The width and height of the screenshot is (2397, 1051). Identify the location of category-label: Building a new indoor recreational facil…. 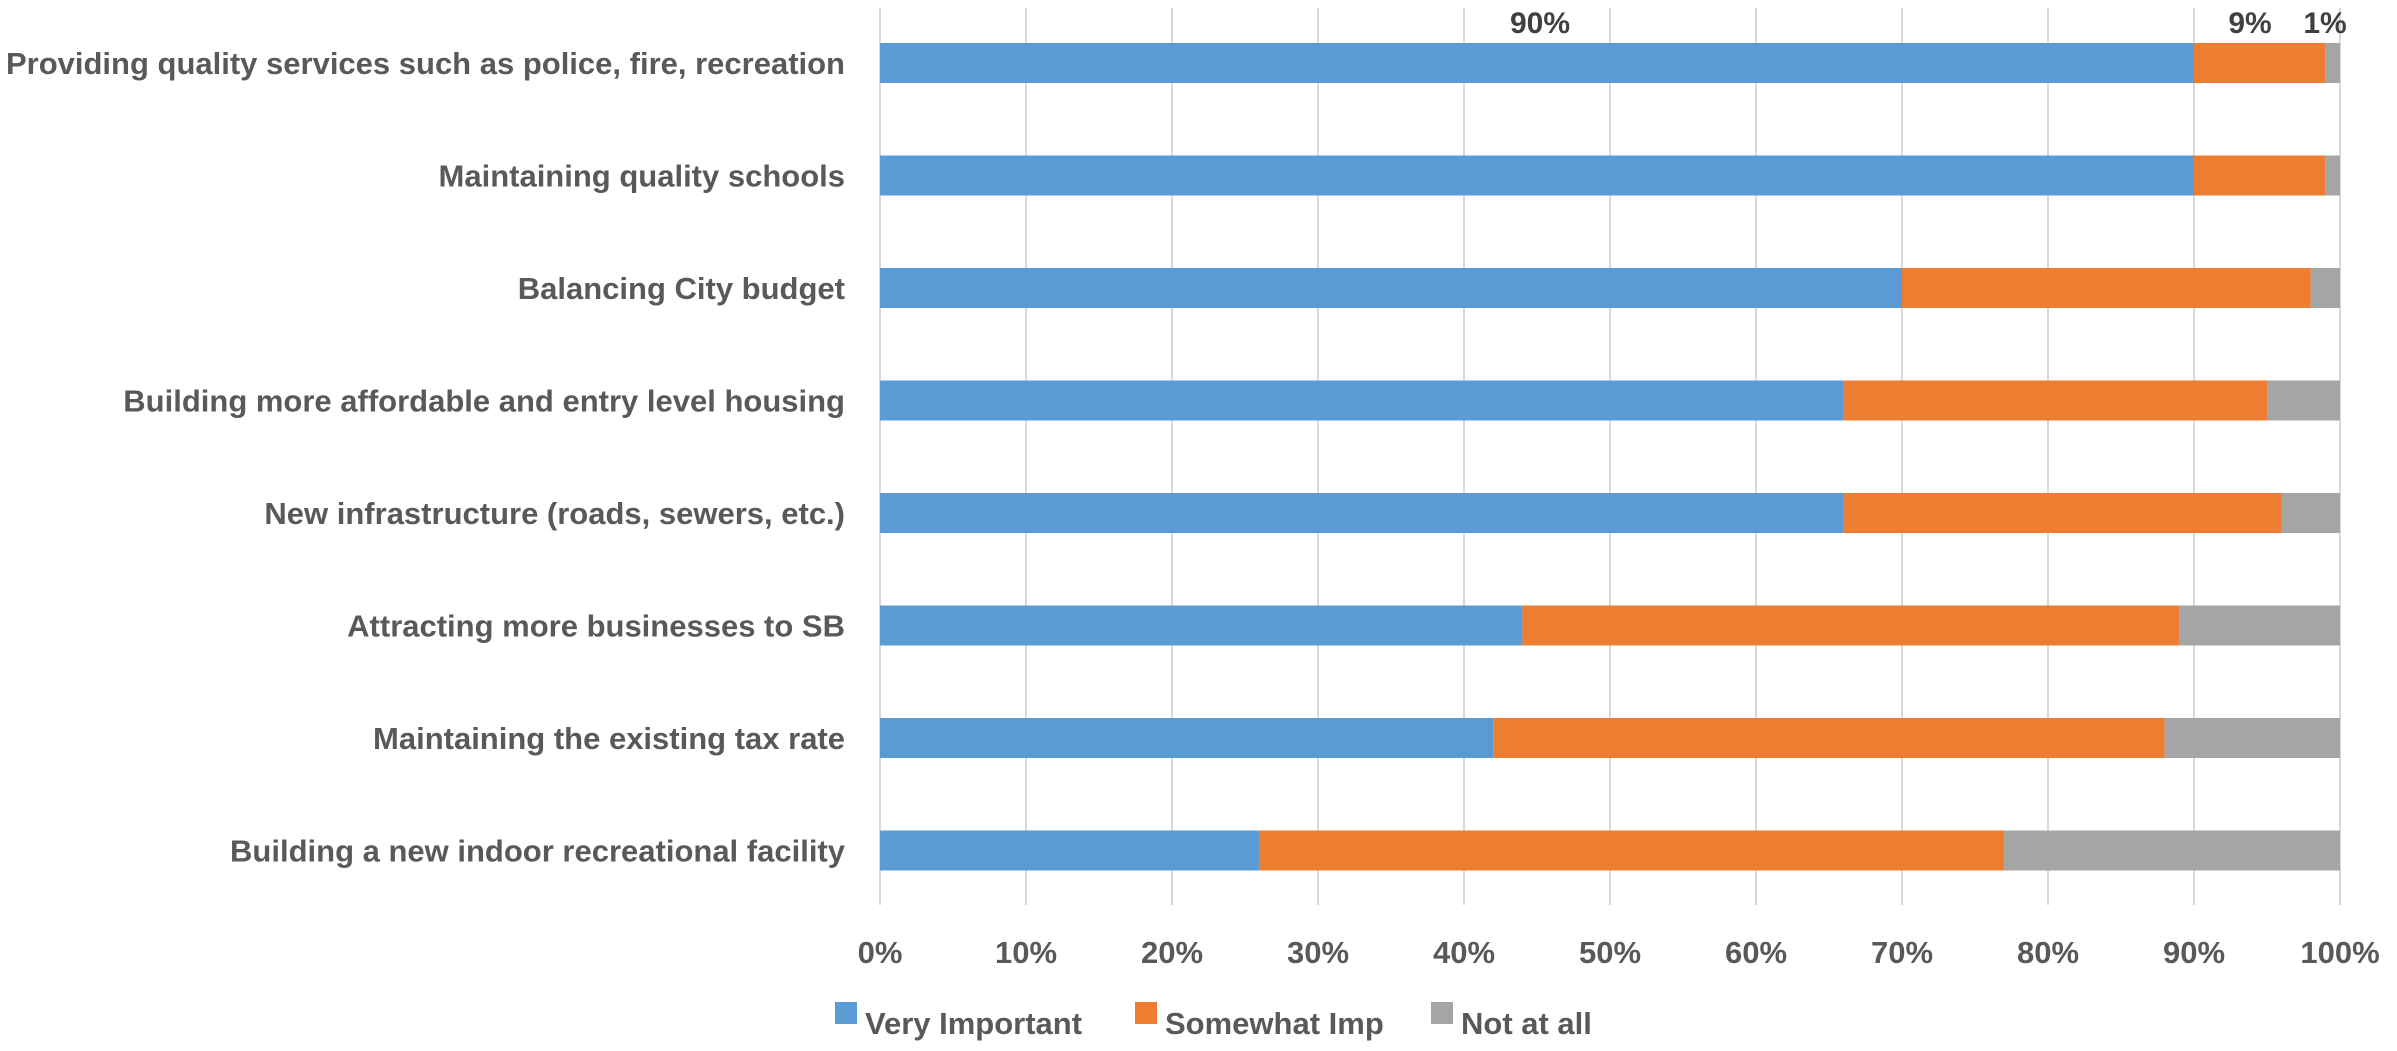
(538, 851).